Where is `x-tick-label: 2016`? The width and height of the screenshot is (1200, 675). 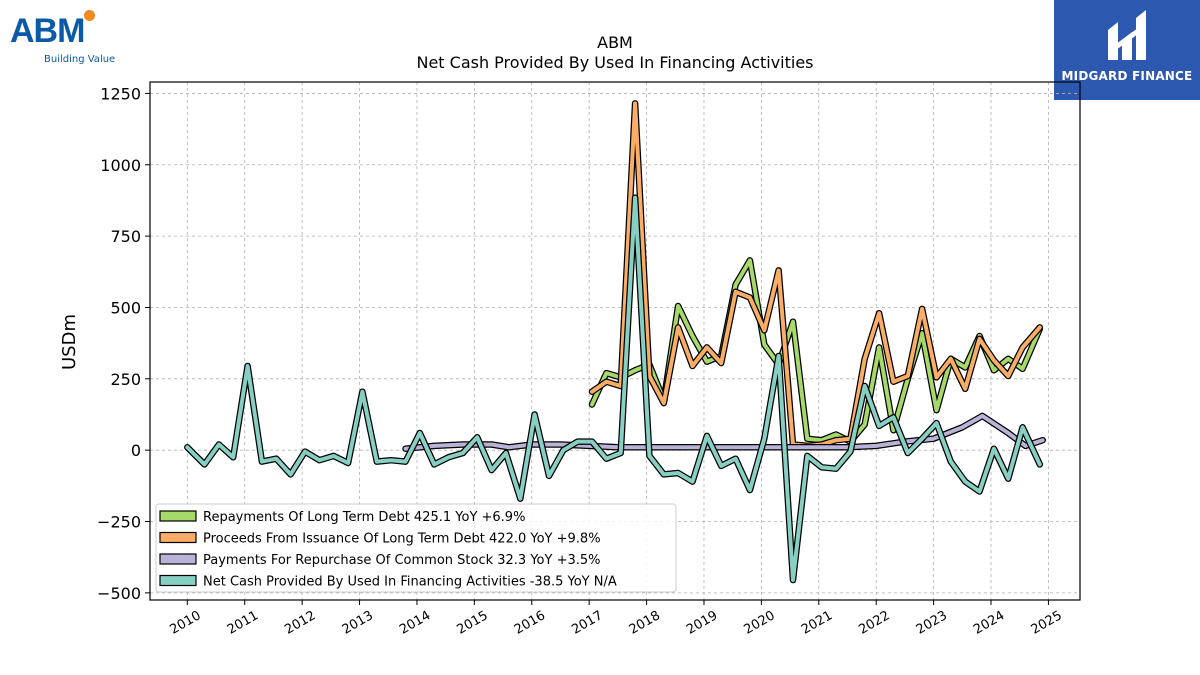
x-tick-label: 2016 is located at coordinates (530, 623).